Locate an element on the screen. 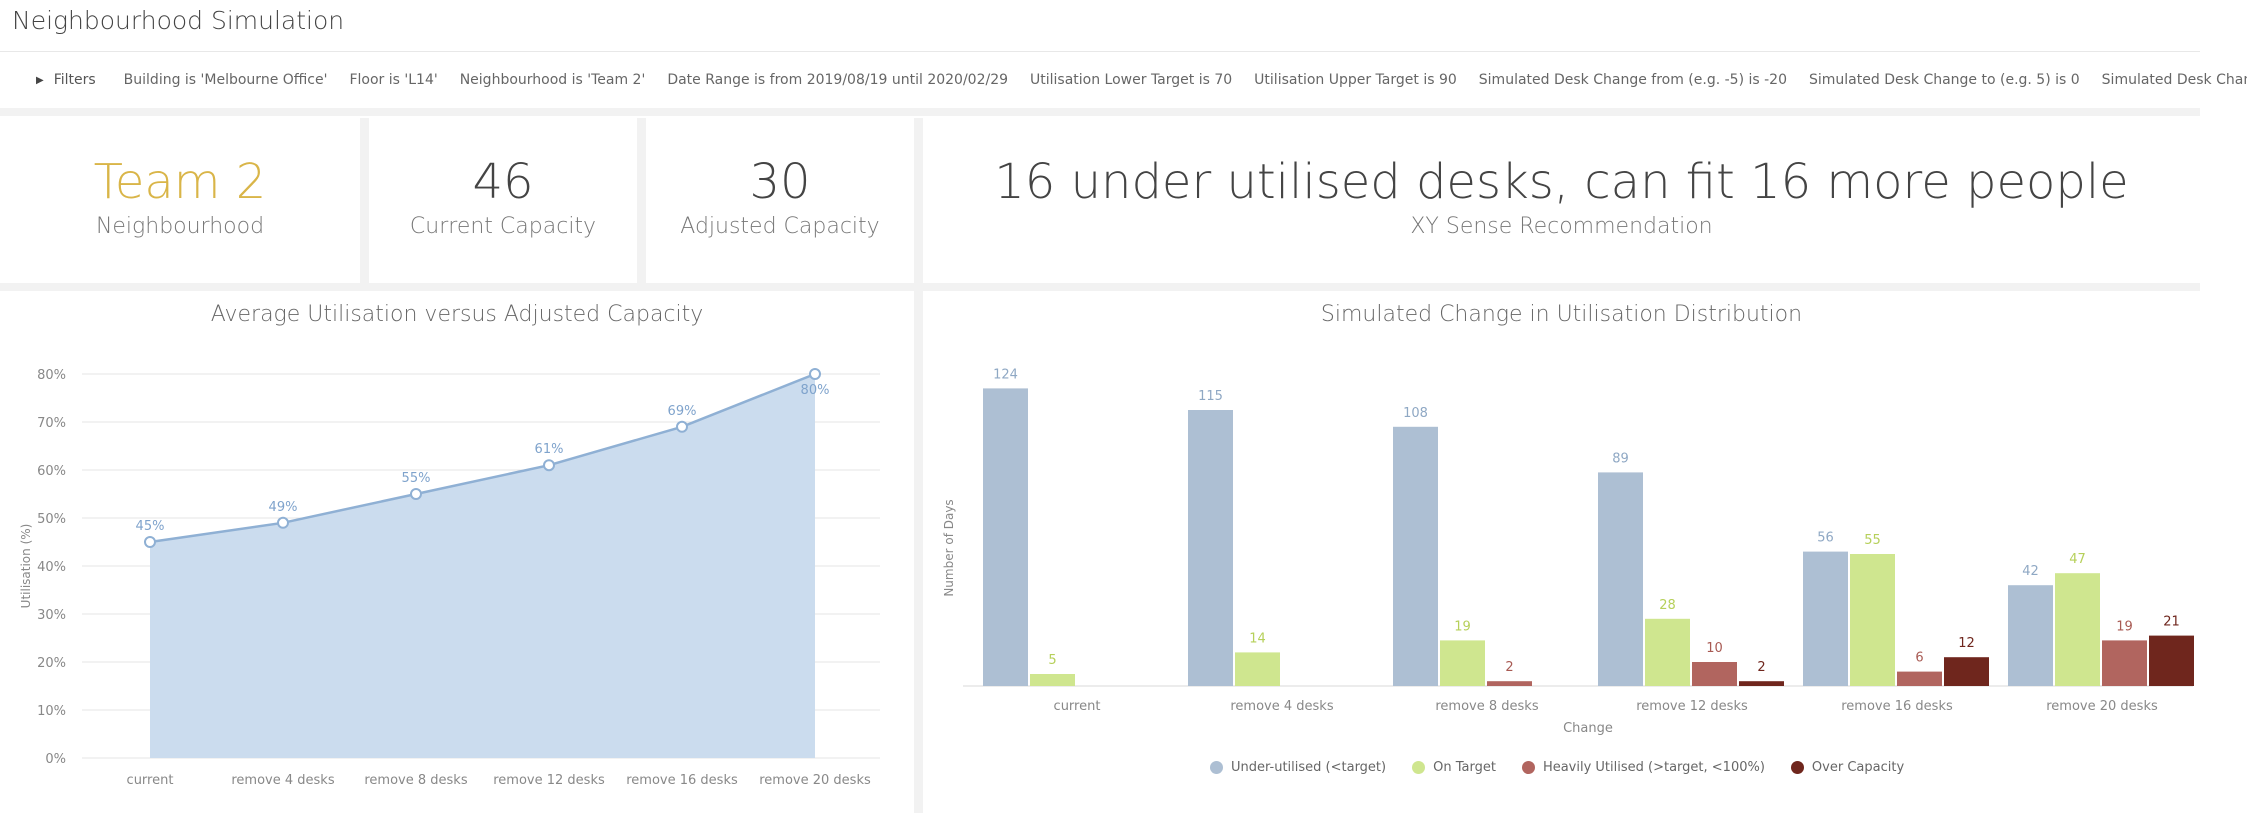  bar-value-label: 6 is located at coordinates (1919, 658).